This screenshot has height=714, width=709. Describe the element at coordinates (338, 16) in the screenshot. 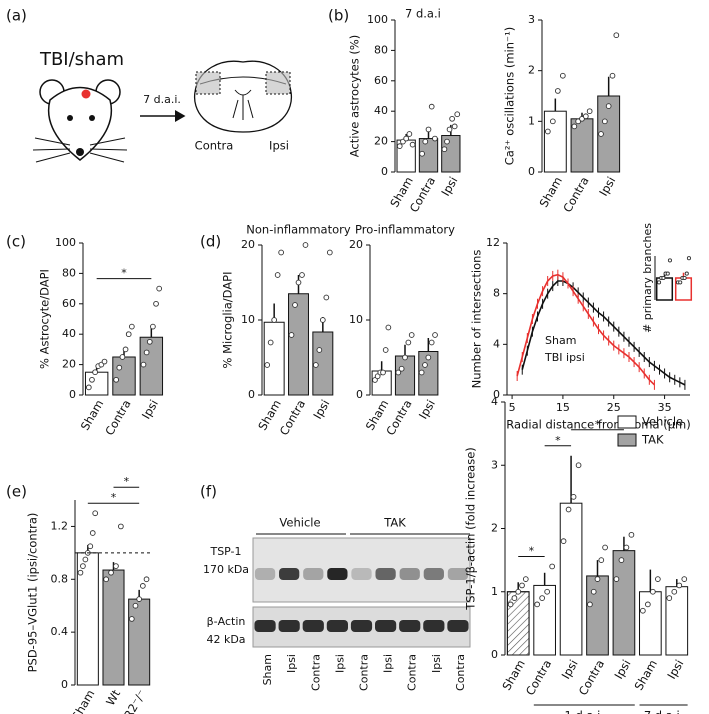

I see `panel-label: (b)` at that location.